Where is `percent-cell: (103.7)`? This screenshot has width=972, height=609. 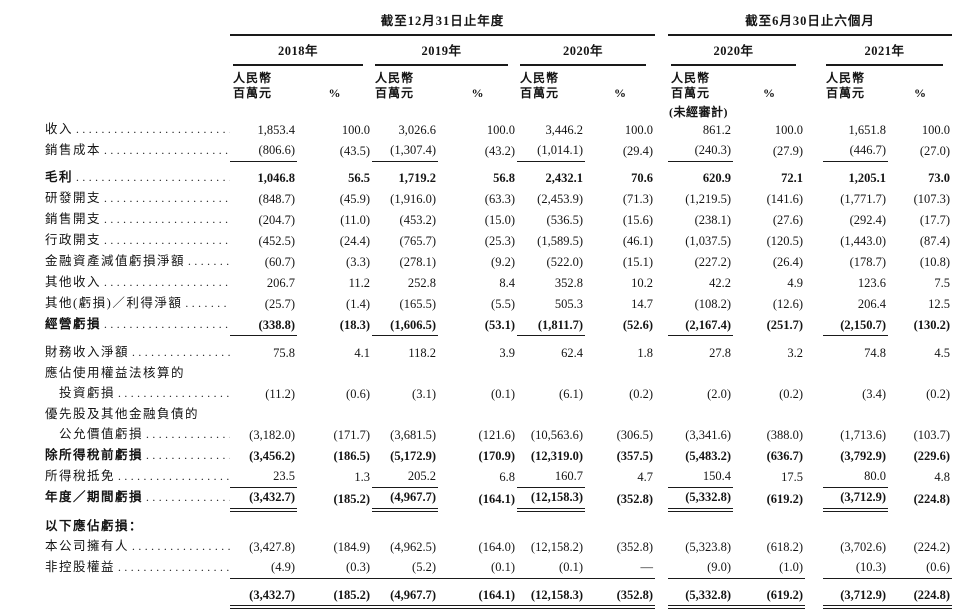
percent-cell: (103.7) is located at coordinates (932, 434).